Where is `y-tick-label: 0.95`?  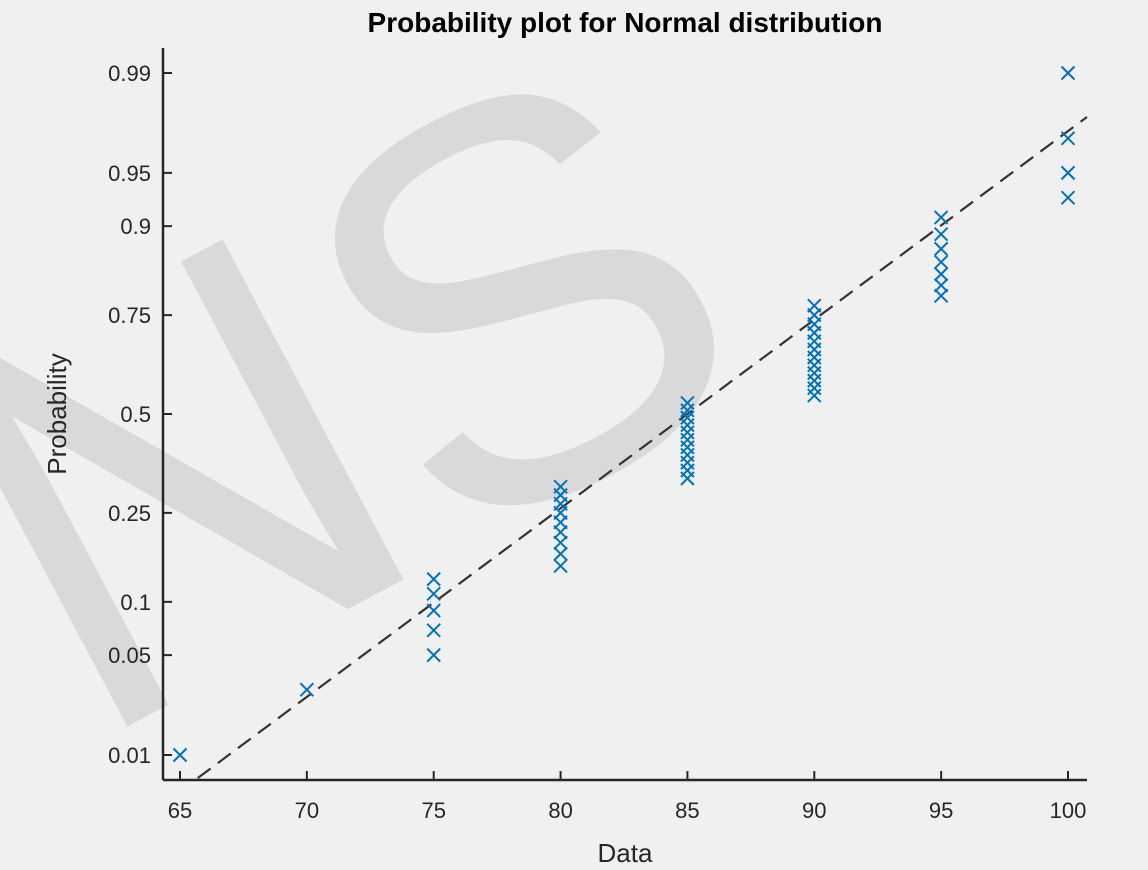
y-tick-label: 0.95 is located at coordinates (129, 173).